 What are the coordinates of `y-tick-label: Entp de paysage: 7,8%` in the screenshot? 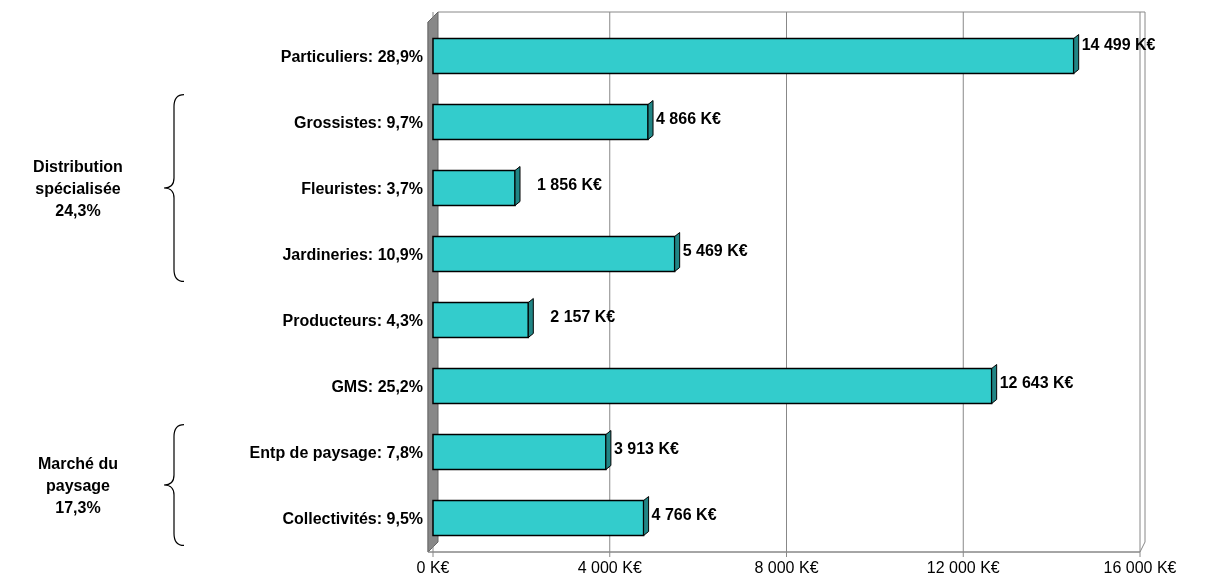 It's located at (336, 453).